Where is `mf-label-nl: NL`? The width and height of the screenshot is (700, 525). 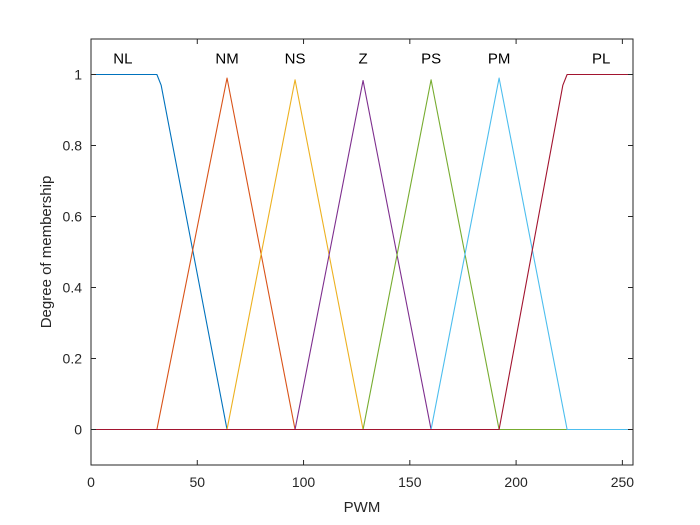 mf-label-nl: NL is located at coordinates (122, 59).